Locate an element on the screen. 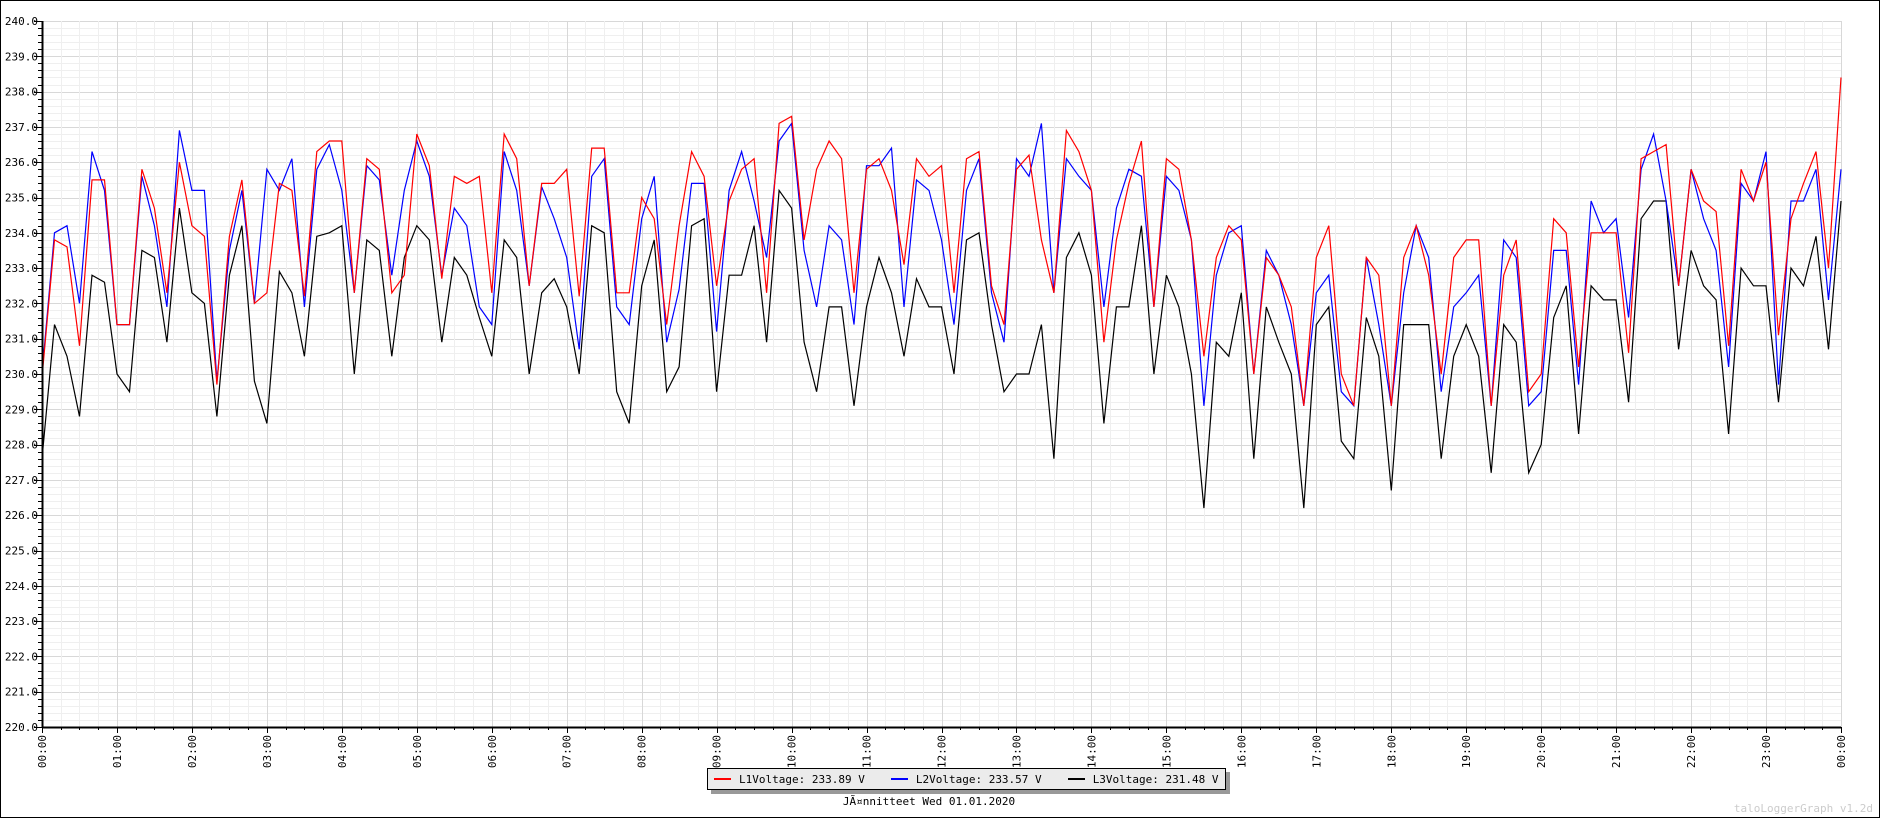 The width and height of the screenshot is (1880, 818). y-tick-label: 223.0 is located at coordinates (21, 621).